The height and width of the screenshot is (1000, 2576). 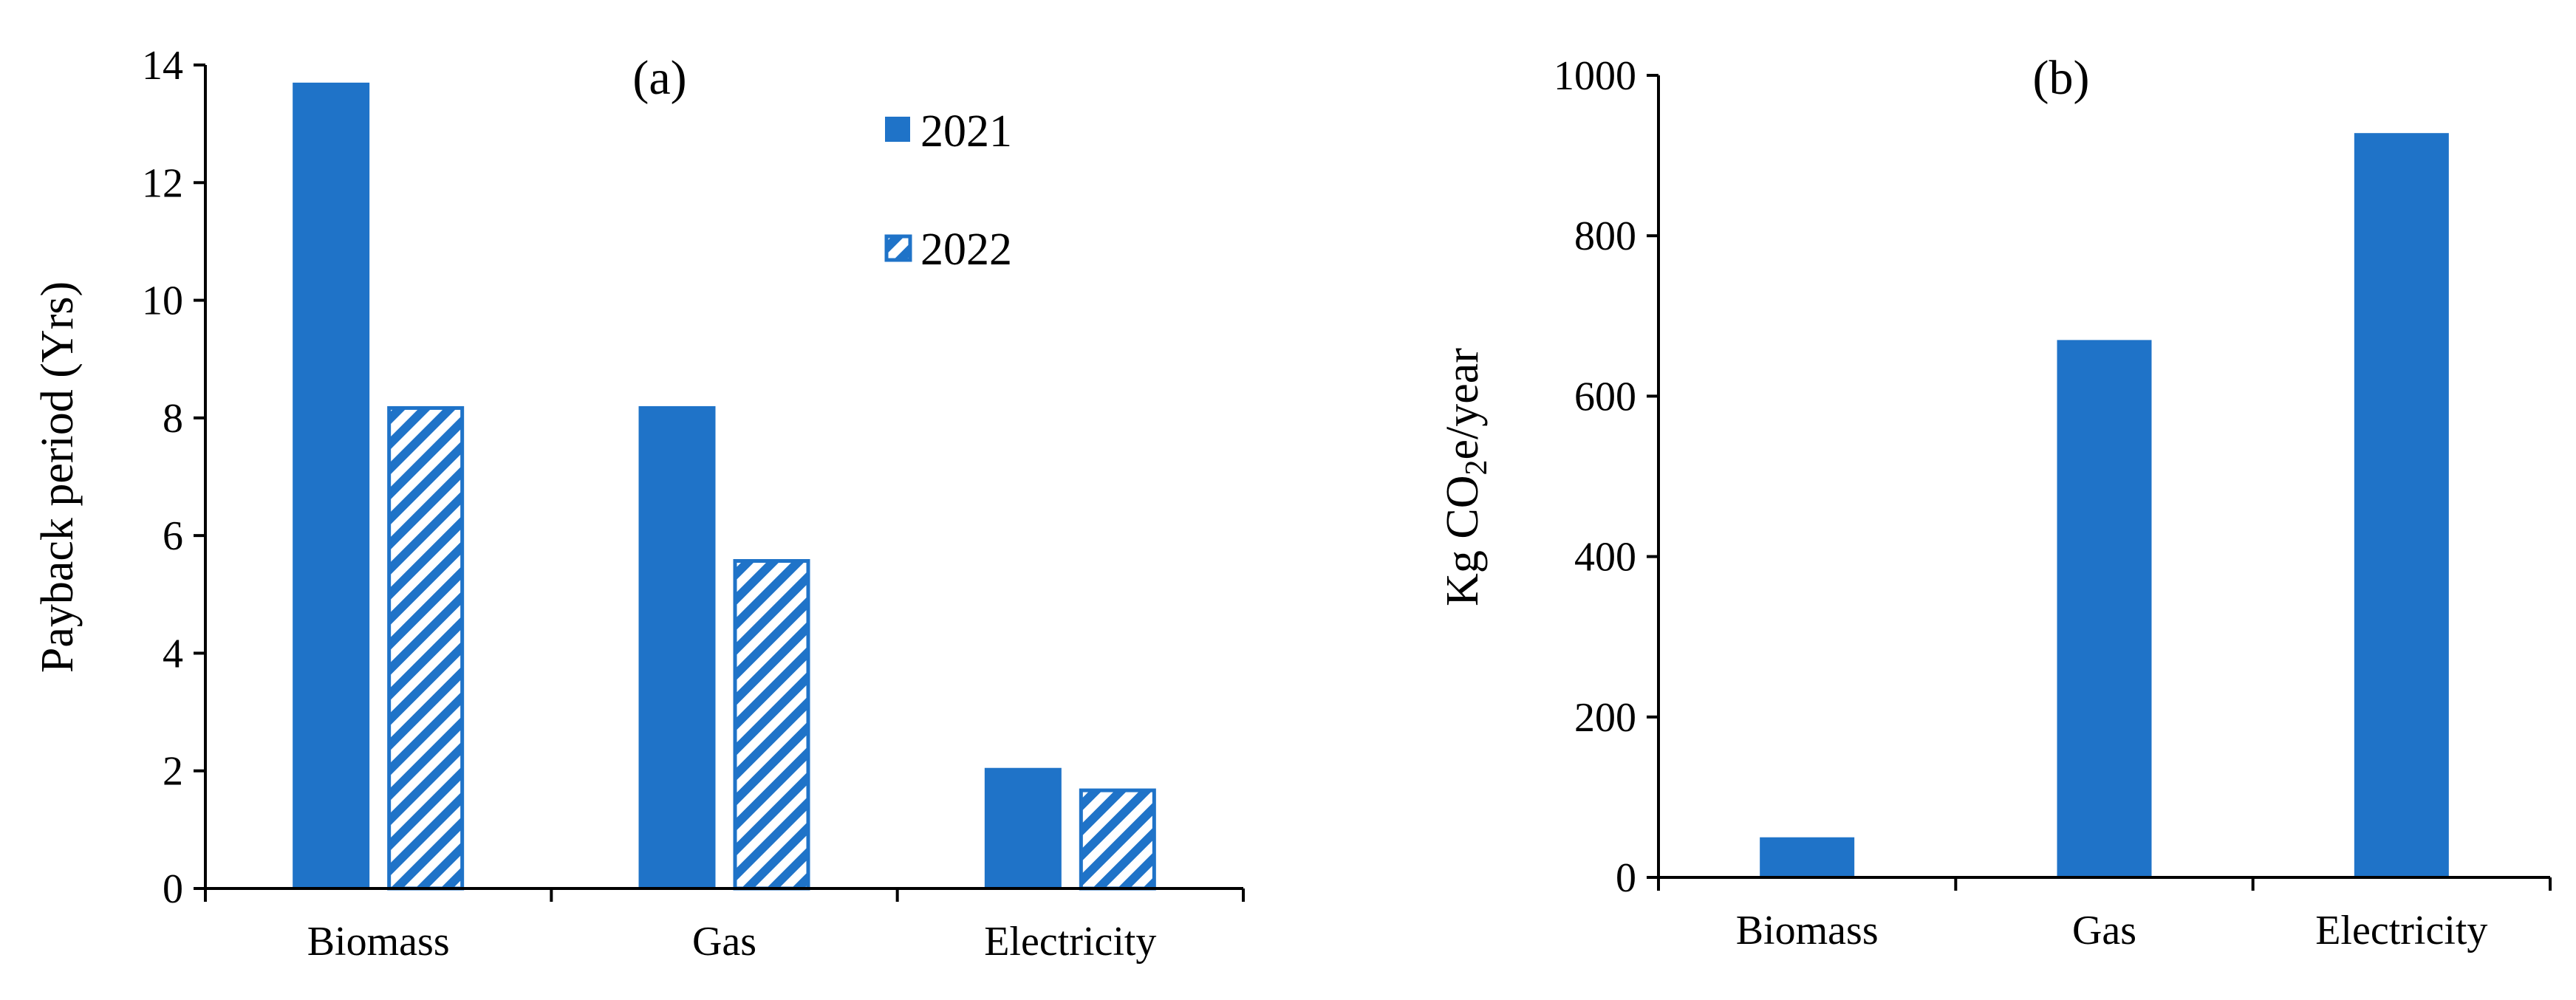 I want to click on panel-b-y-tick-label: 200, so click(x=1605, y=718).